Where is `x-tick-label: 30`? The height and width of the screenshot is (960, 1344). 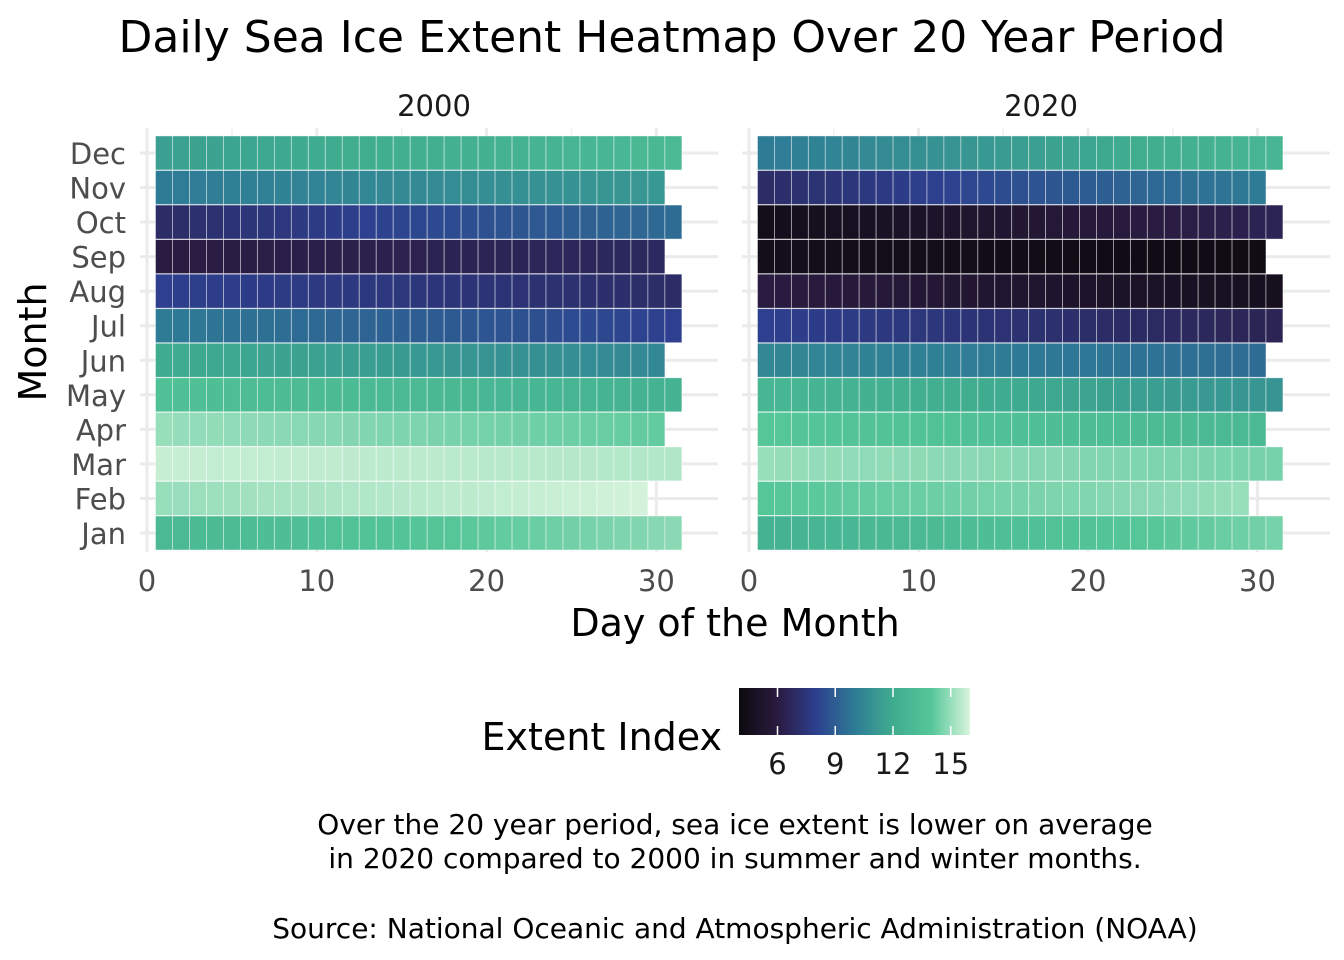
x-tick-label: 30 is located at coordinates (1257, 581).